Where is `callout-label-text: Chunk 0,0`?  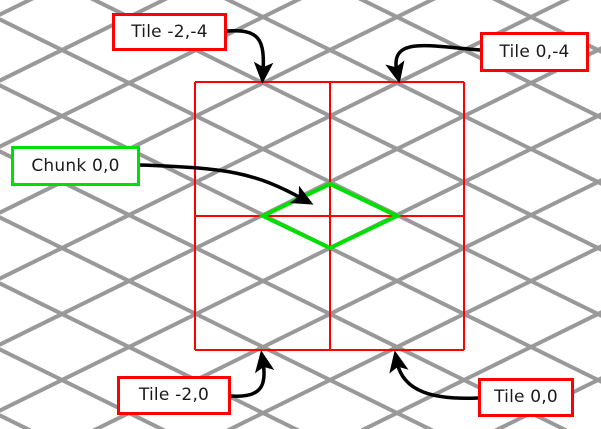 callout-label-text: Chunk 0,0 is located at coordinates (75, 165).